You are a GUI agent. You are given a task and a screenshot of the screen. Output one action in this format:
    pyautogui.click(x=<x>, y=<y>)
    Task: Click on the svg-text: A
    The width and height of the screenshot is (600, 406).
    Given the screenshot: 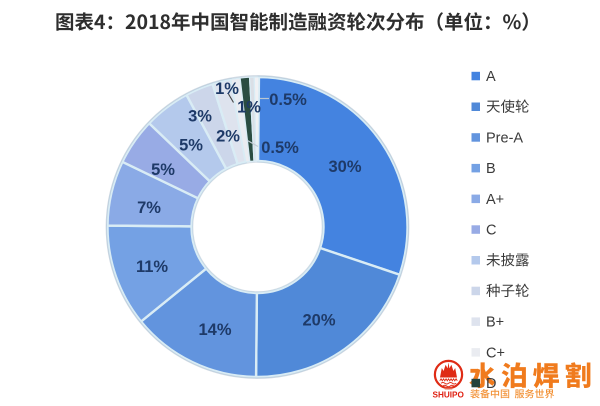 What is the action you would take?
    pyautogui.click(x=491, y=77)
    